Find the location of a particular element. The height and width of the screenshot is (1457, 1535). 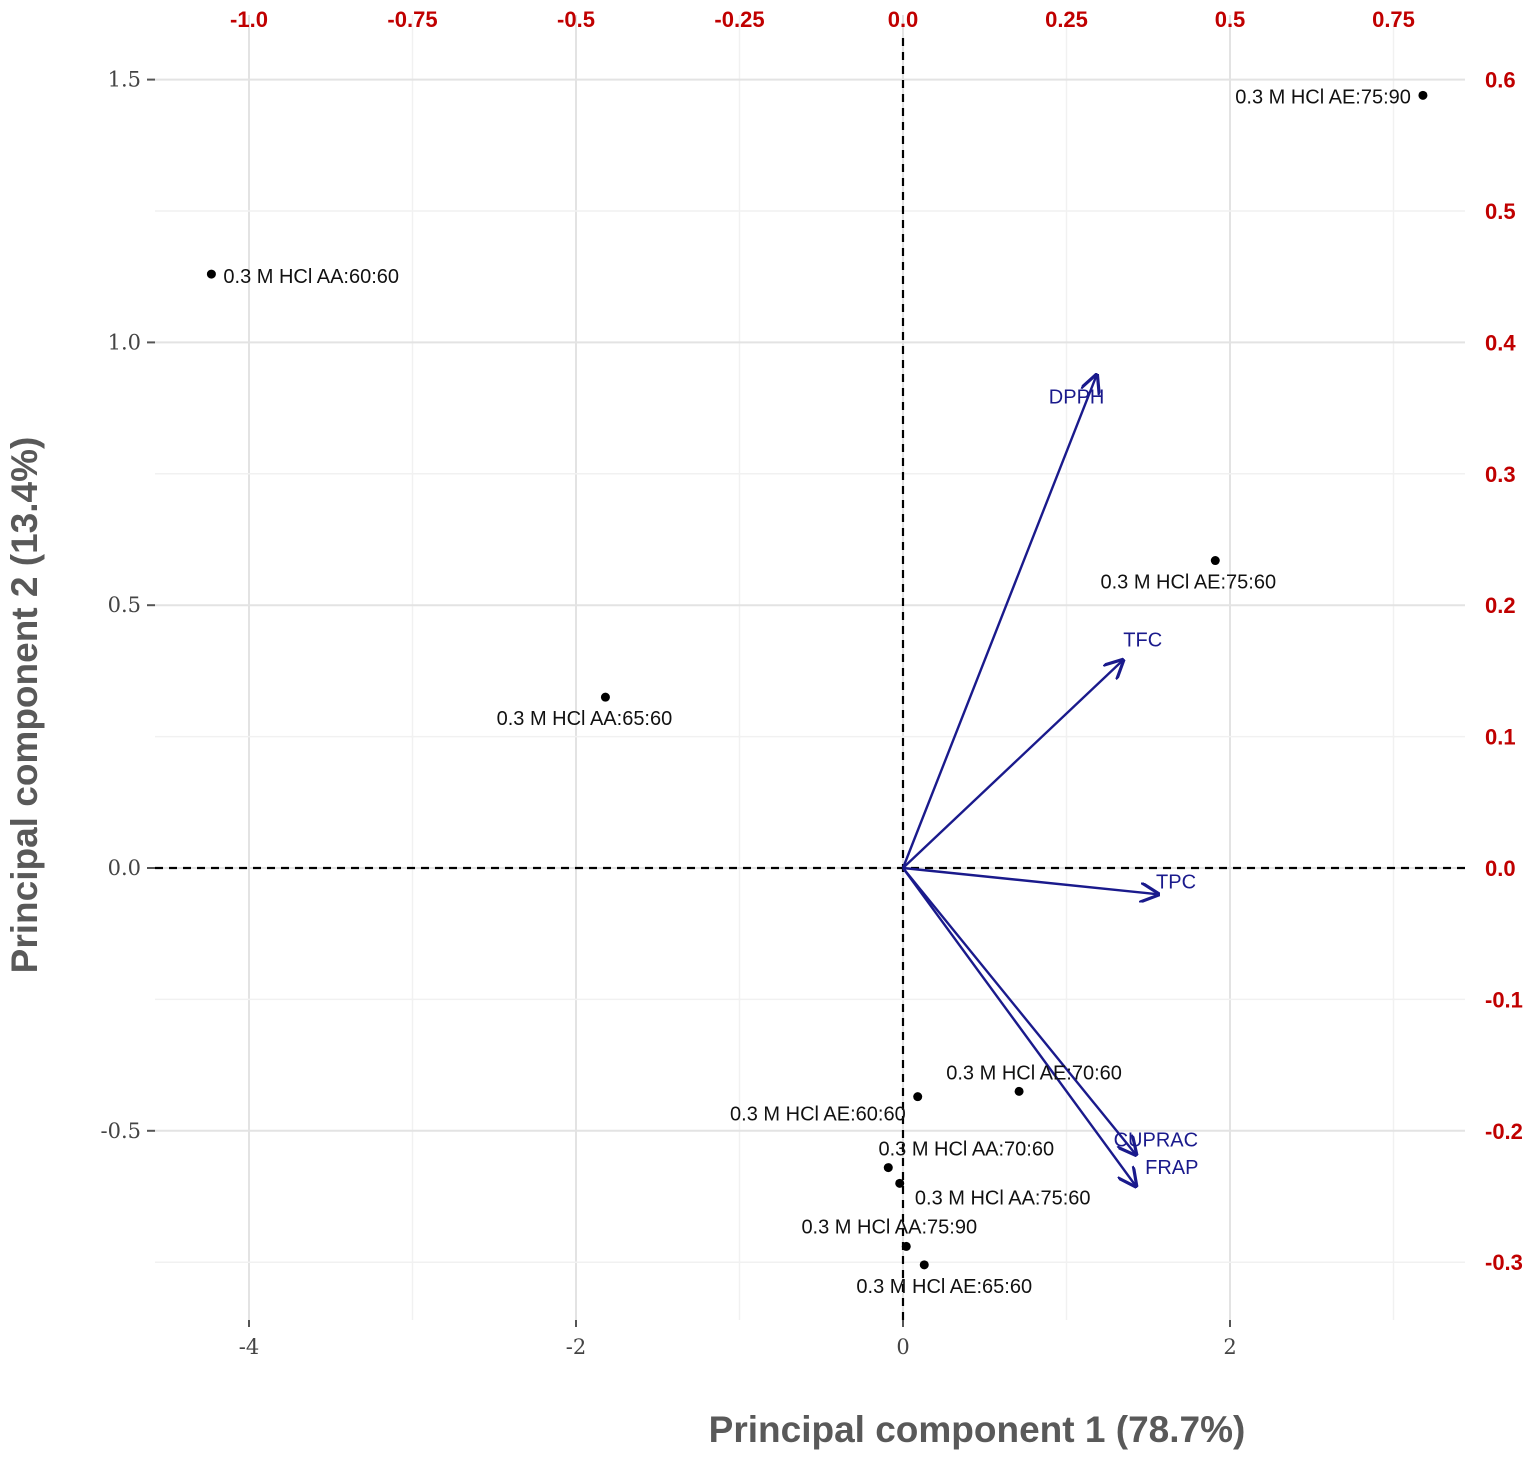

observation-label: 0.3 M HCl AE:65:60 is located at coordinates (944, 1287).